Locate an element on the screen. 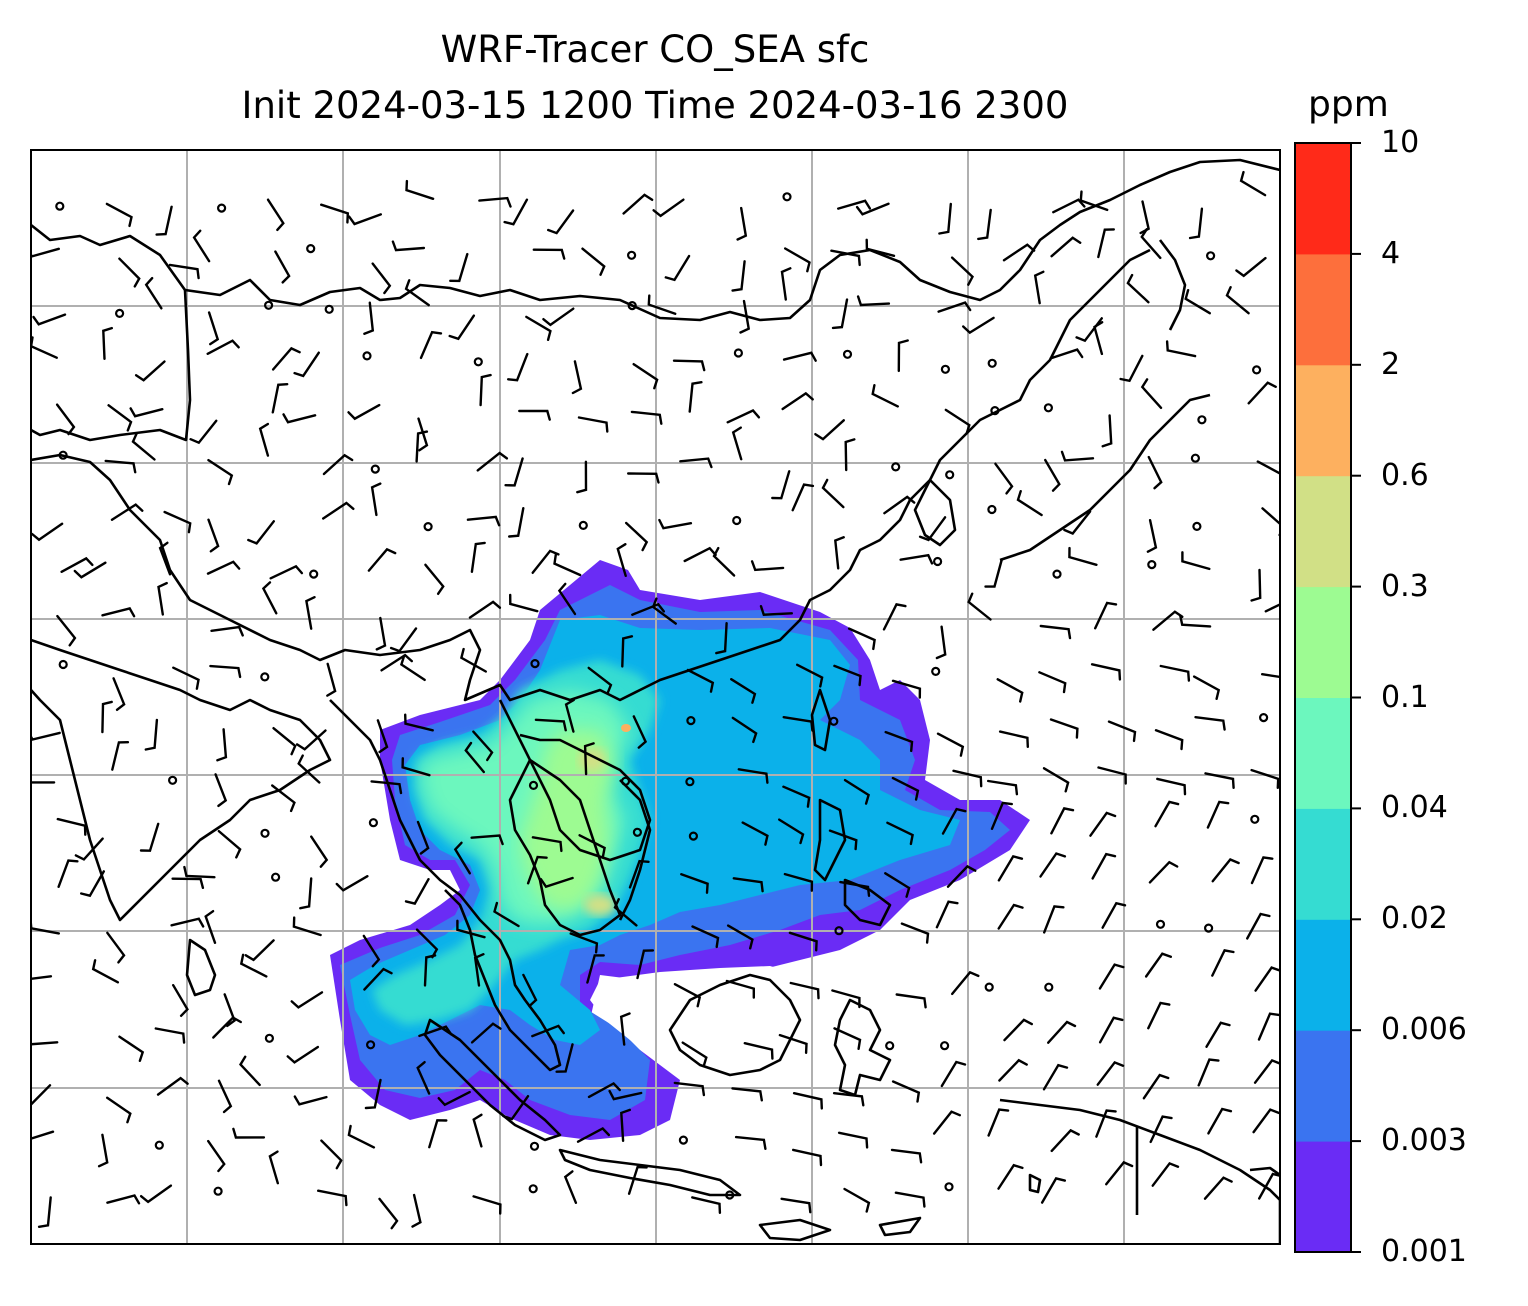 This screenshot has width=1528, height=1306. colorbar-tick-label: 0.006 is located at coordinates (1424, 1030).